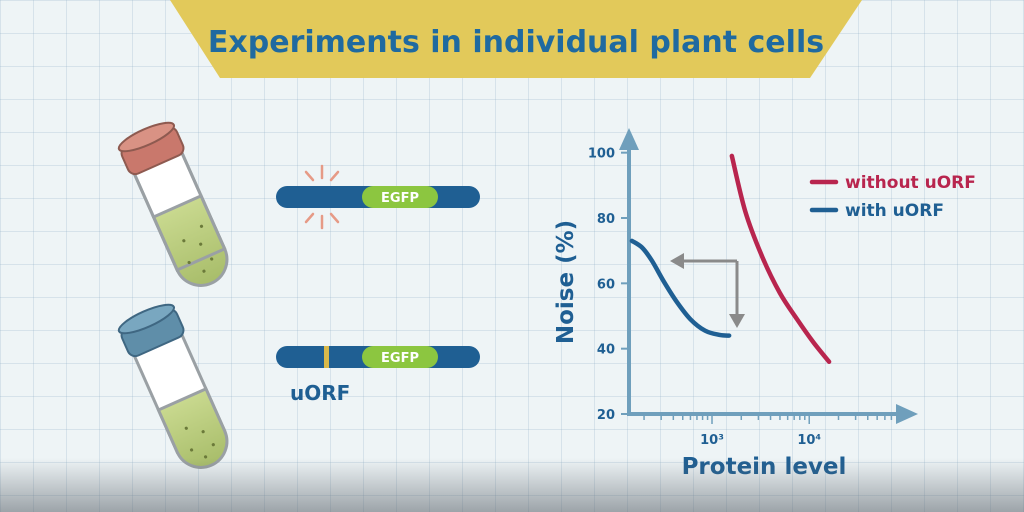 The width and height of the screenshot is (1024, 512). I want to click on y-tick-label: 40, so click(606, 350).